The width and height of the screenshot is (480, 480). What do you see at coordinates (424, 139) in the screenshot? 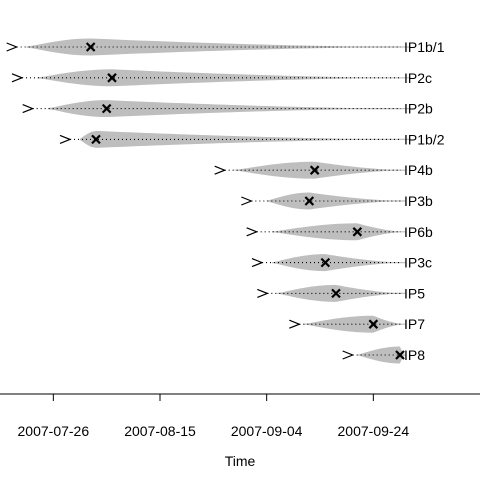
I see `row-label: IP1b/2` at bounding box center [424, 139].